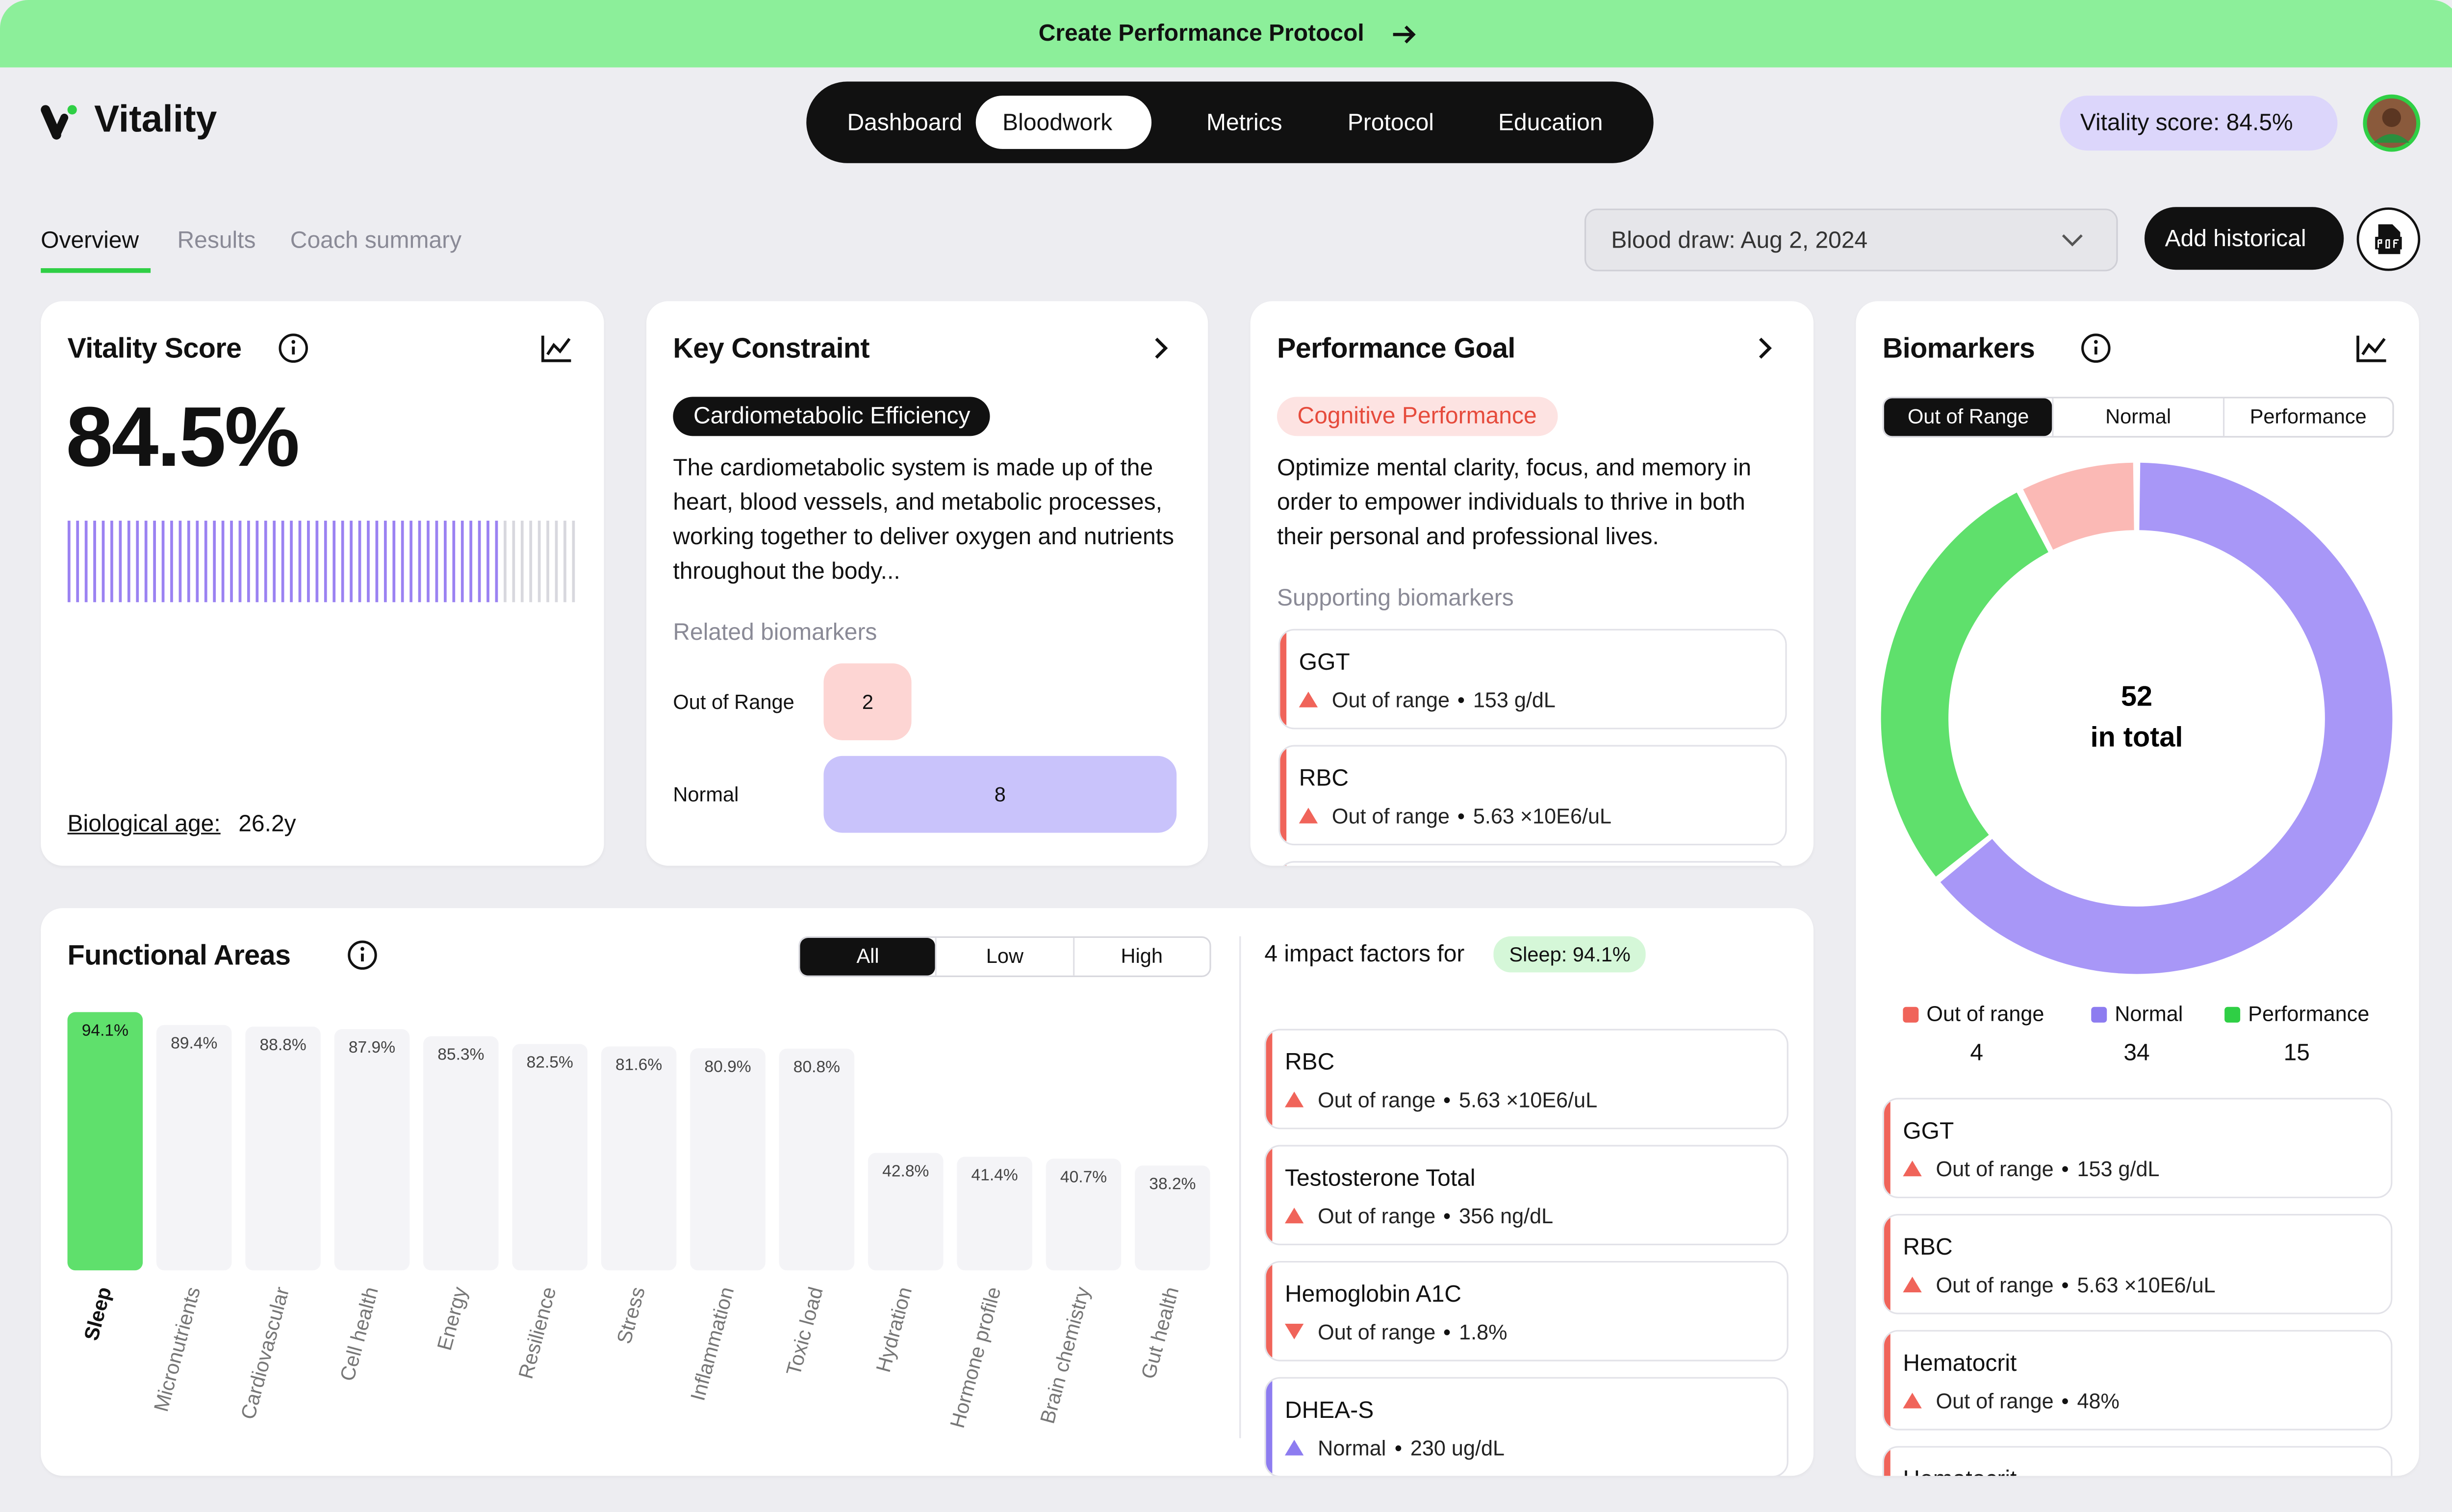 The image size is (2452, 1512). Describe the element at coordinates (2199, 123) in the screenshot. I see `score-badge: Vitality score: 84.5%` at that location.